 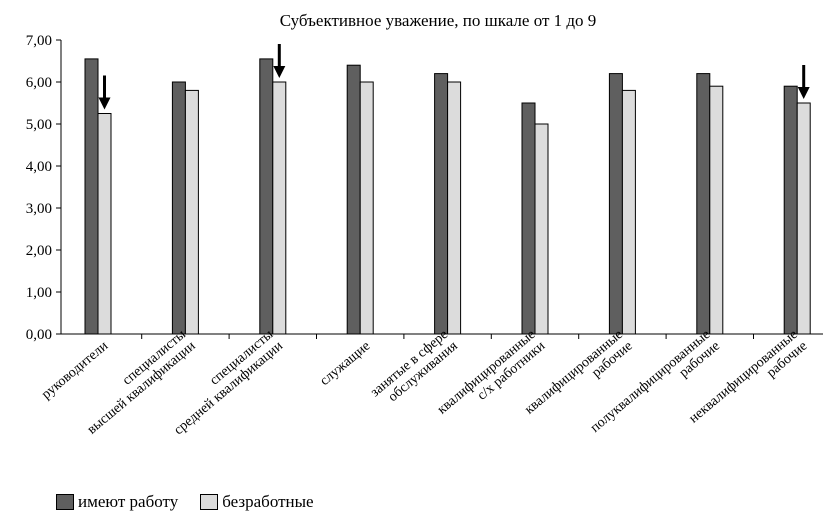 I want to click on legend-item-employed: имеют работу, so click(x=117, y=502).